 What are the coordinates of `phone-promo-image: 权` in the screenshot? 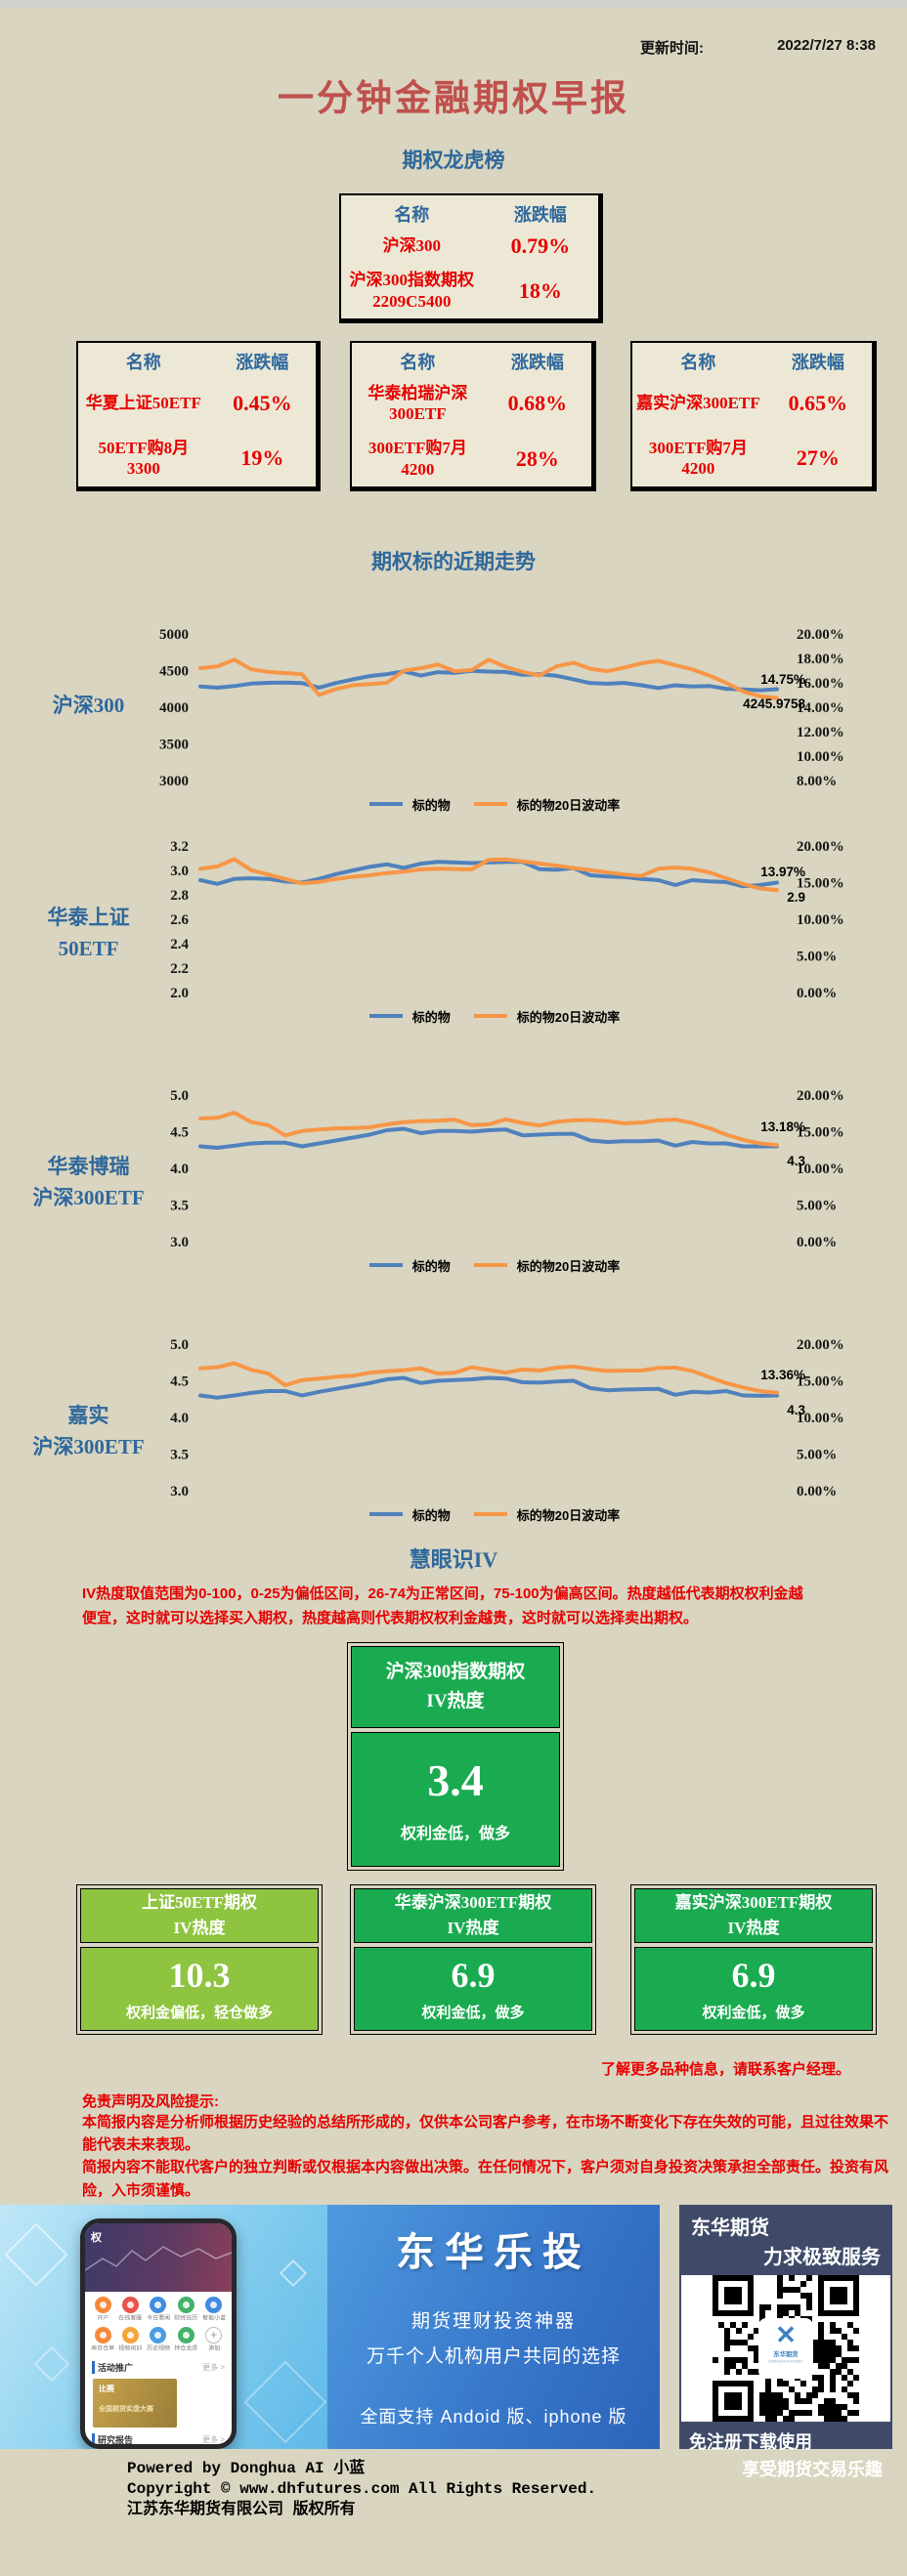 It's located at (158, 2257).